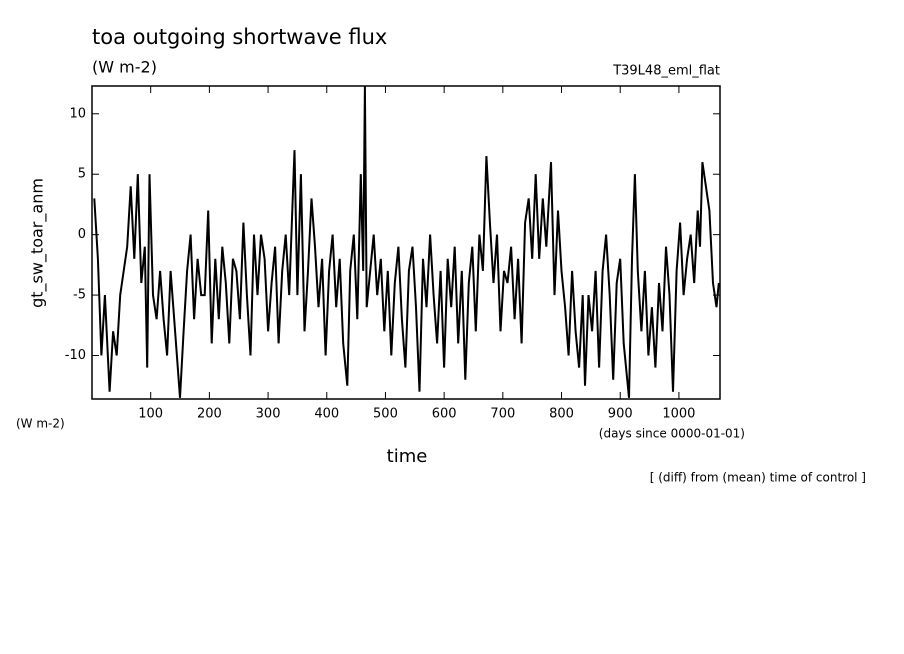 The width and height of the screenshot is (904, 654). I want to click on x-unit: (days since 0000-01-01), so click(672, 434).